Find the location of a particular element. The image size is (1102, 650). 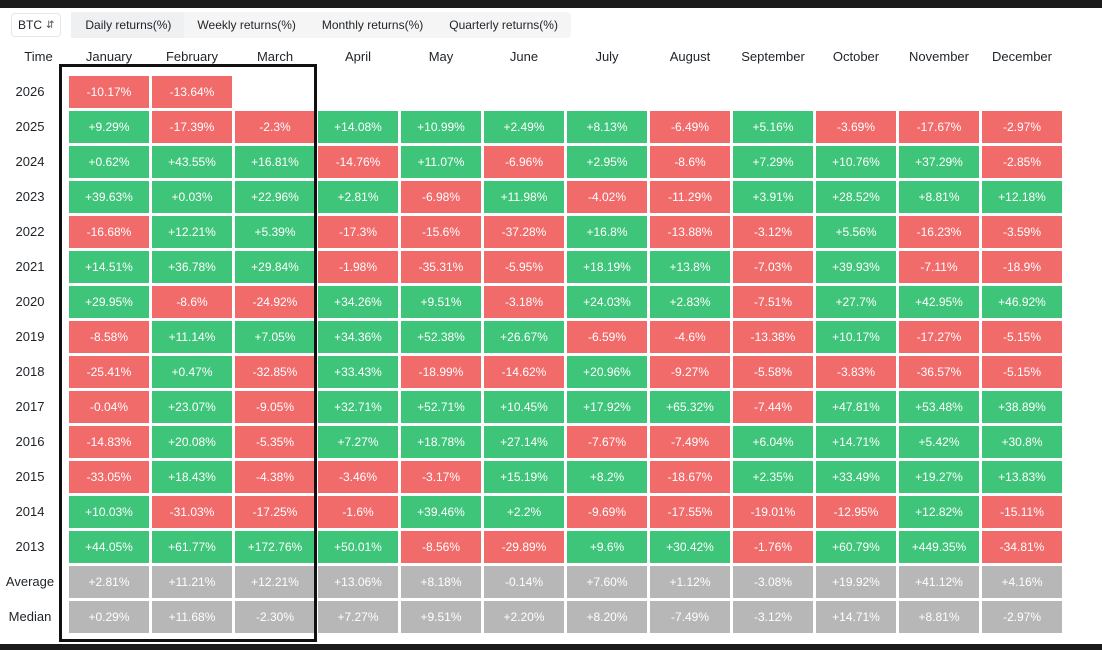

stat-cell: -3.08% is located at coordinates (773, 582).